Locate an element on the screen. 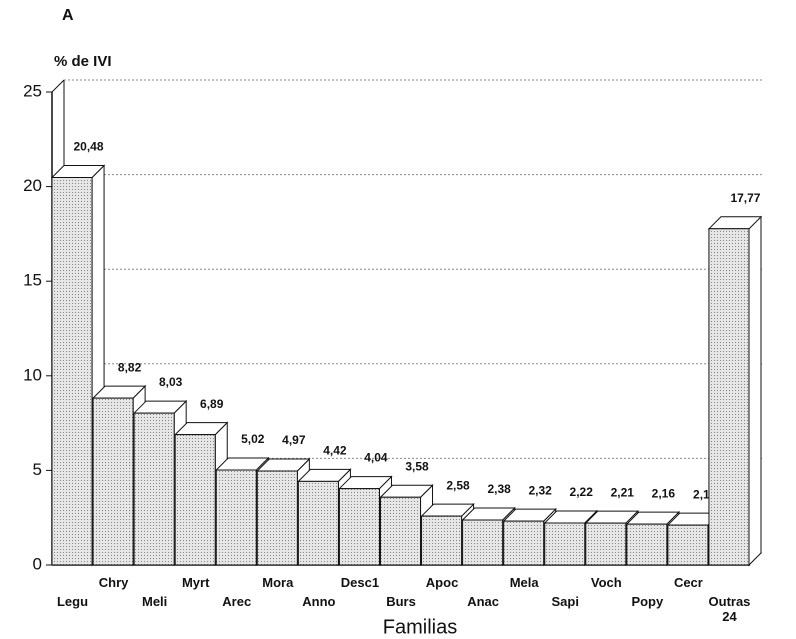  x-tick-label: Outras 24 is located at coordinates (729, 609).